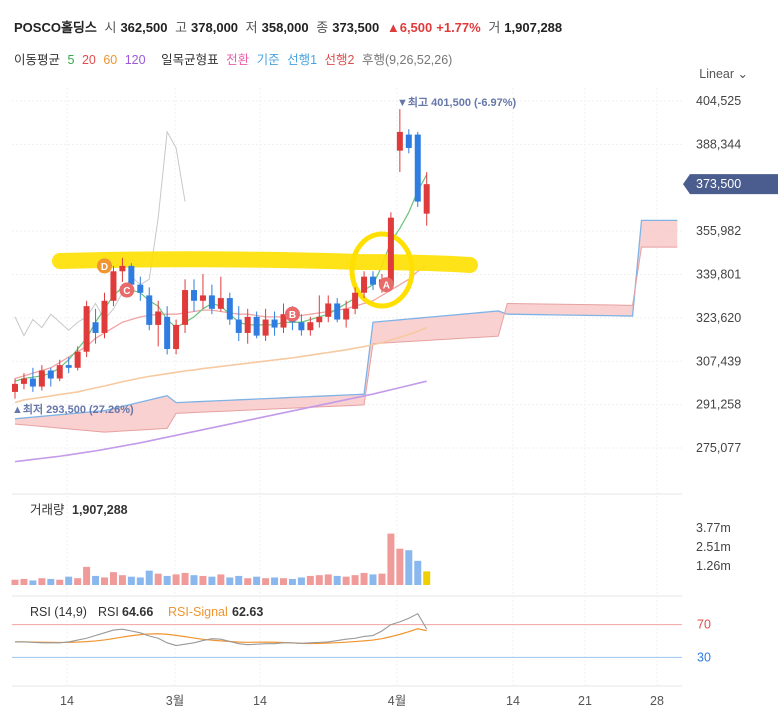 This screenshot has width=781, height=712. Describe the element at coordinates (718, 101) in the screenshot. I see `y-tick-label: 404,525` at that location.